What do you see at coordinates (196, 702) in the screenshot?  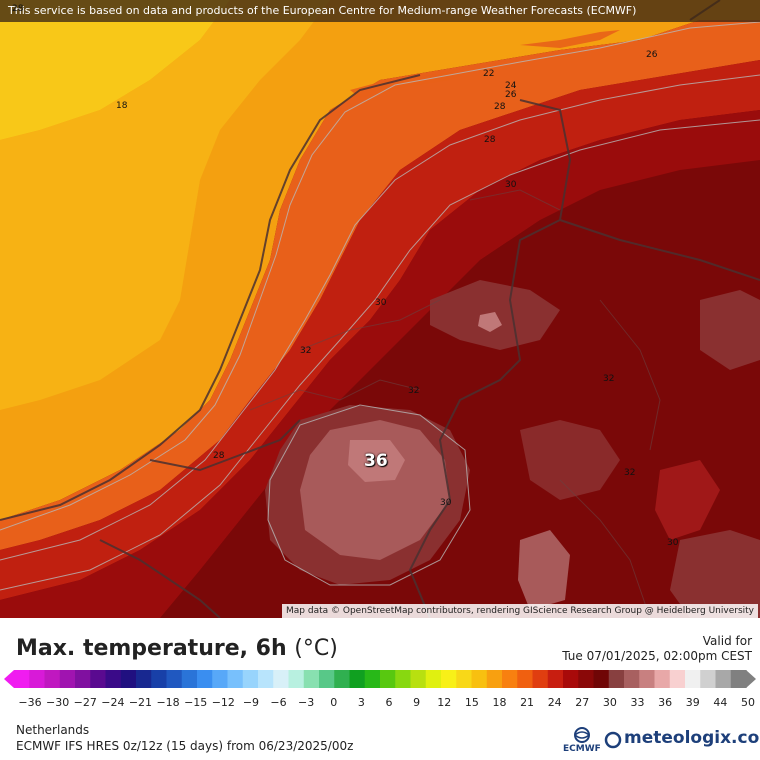 I see `scale-tick-label: −15` at bounding box center [196, 702].